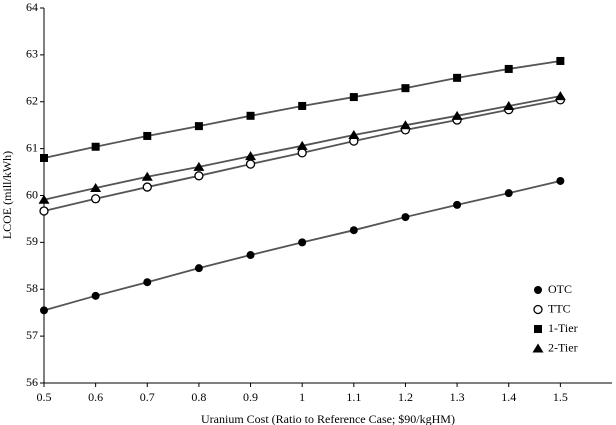  Describe the element at coordinates (32, 382) in the screenshot. I see `y-tick-label: 56` at that location.